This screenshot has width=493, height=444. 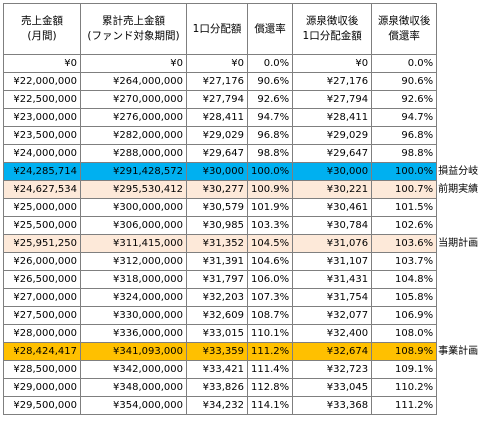 What do you see at coordinates (42, 153) in the screenshot?
I see `monthly-sales-cell: ¥24,000,000` at bounding box center [42, 153].